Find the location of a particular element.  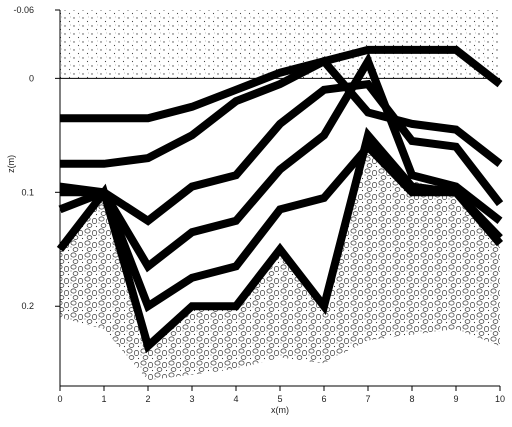

y-tick-label: 0.1 is located at coordinates (27, 192).